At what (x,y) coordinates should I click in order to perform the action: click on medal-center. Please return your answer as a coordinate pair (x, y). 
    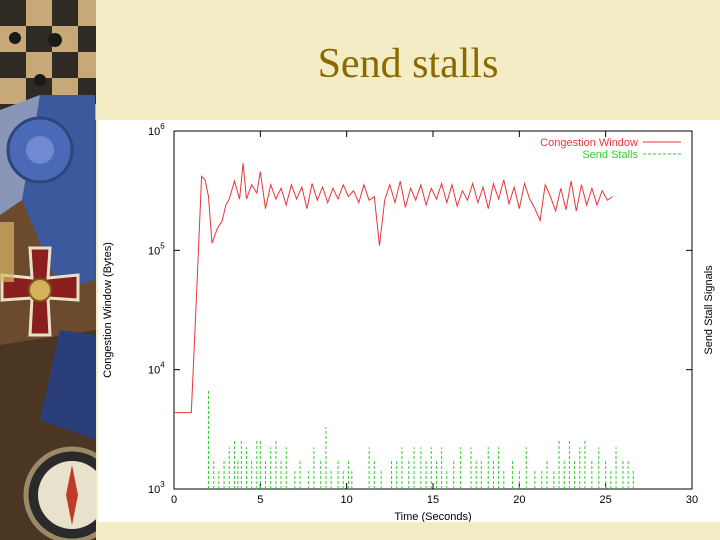
    Looking at the image, I should click on (40, 290).